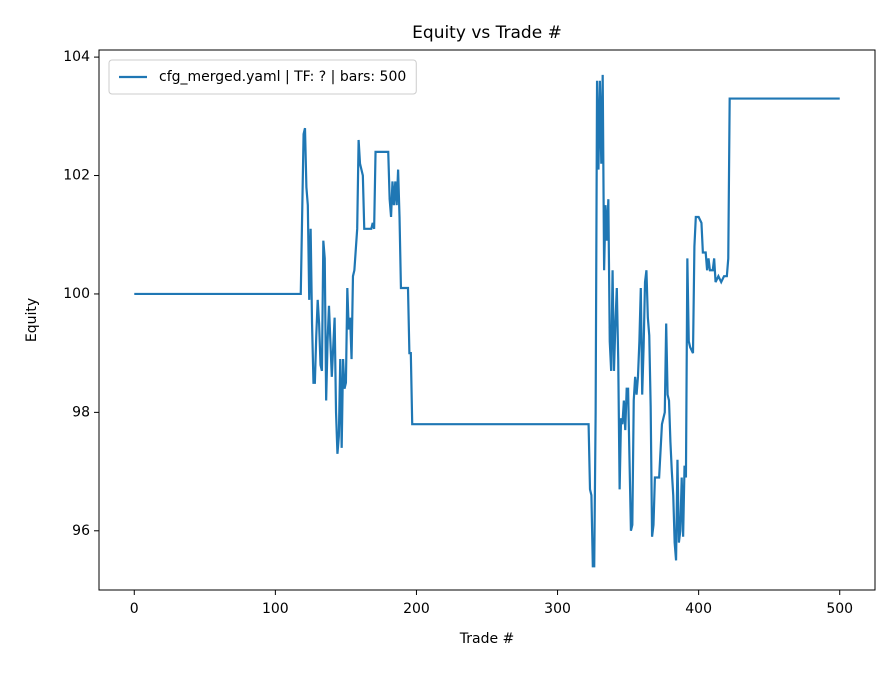 The width and height of the screenshot is (896, 676). I want to click on x-tick-label: 200, so click(416, 609).